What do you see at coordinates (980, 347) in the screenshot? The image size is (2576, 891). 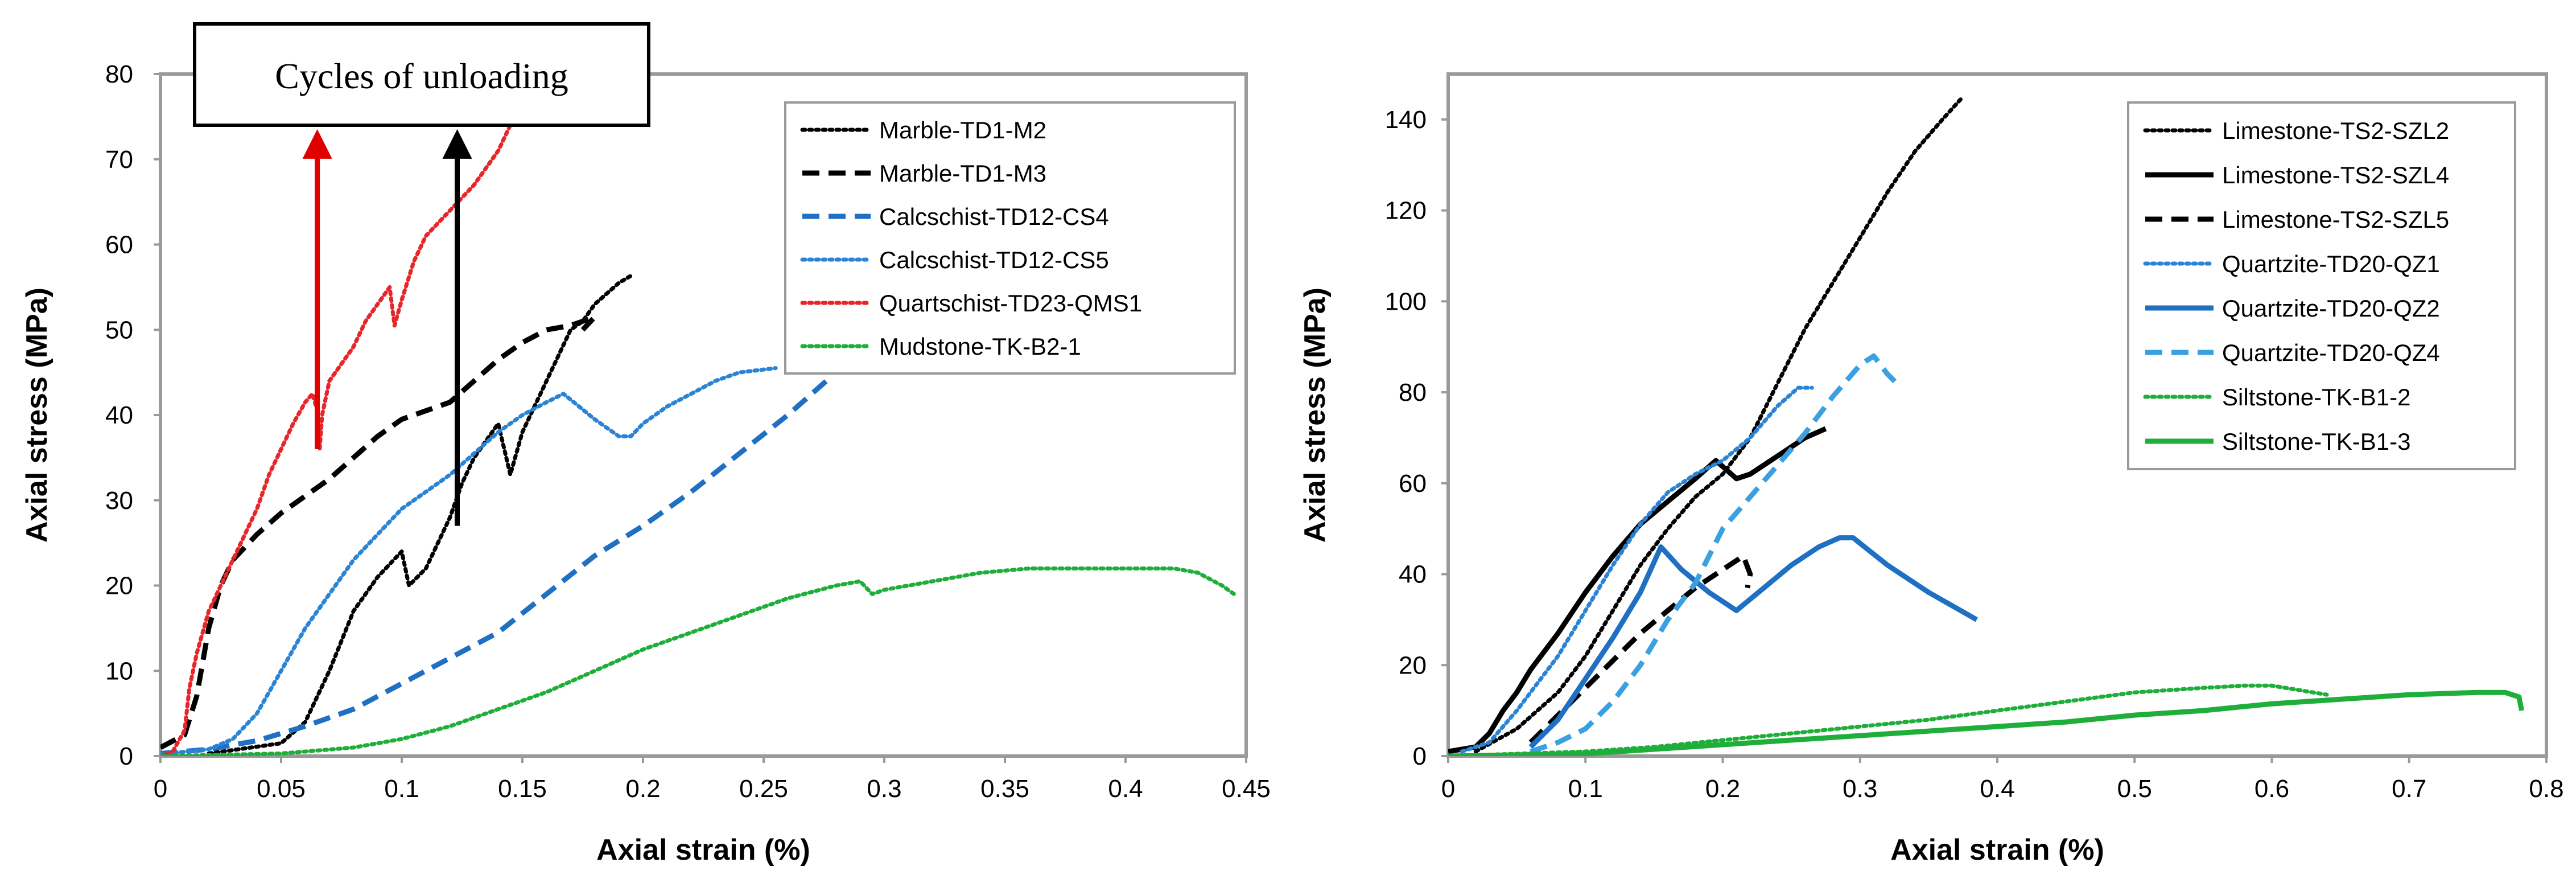 I see `legend-label: Mudstone-TK-B2-1` at bounding box center [980, 347].